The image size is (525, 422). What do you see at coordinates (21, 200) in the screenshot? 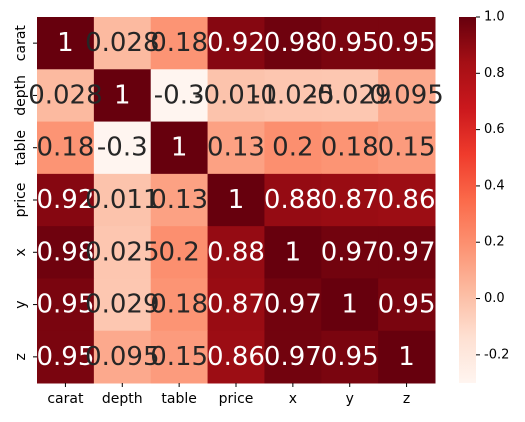
I see `y-tick-label: price` at bounding box center [21, 200].